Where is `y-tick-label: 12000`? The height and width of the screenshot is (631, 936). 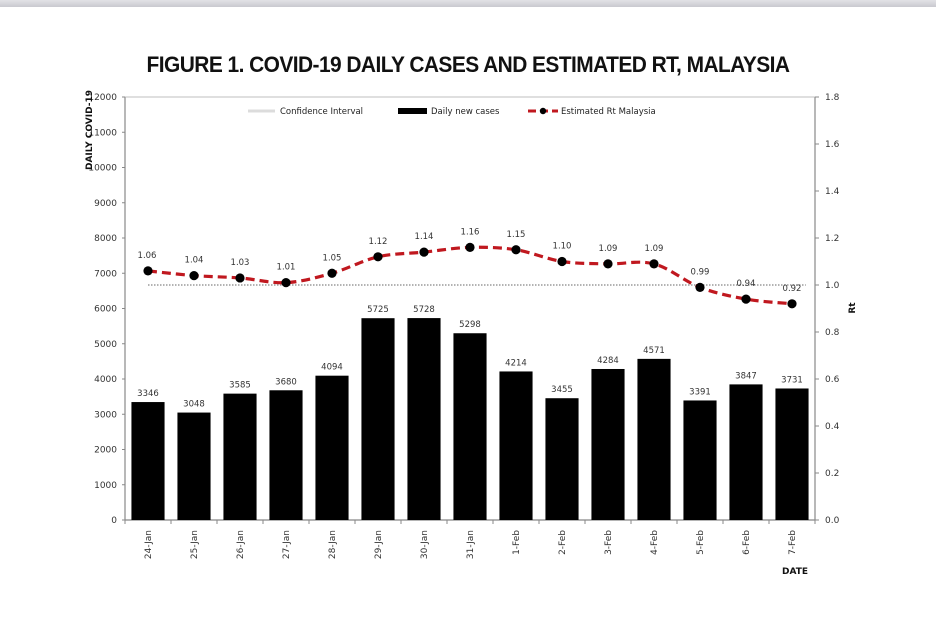 y-tick-label: 12000 is located at coordinates (102, 98).